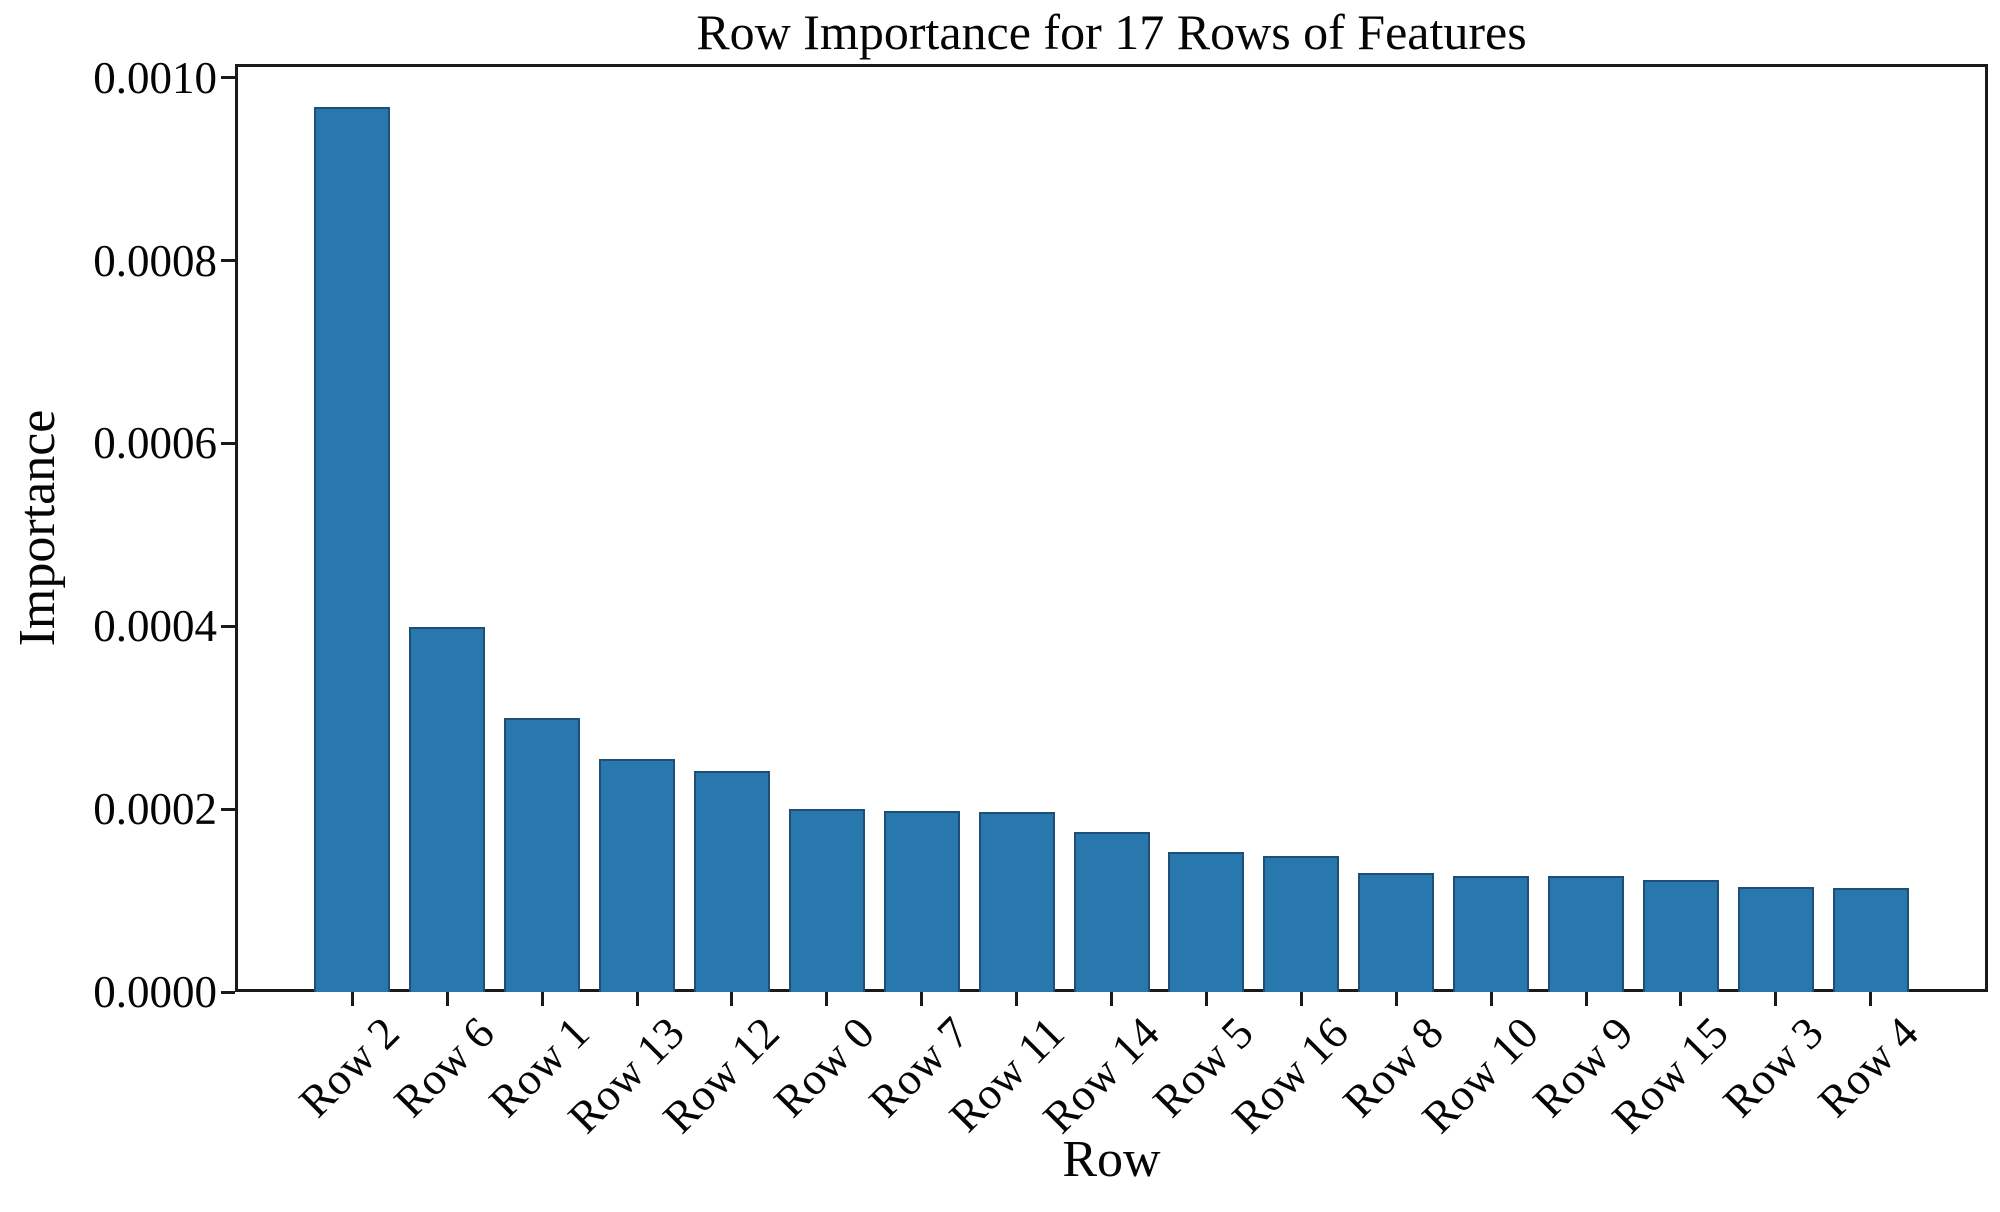 This screenshot has width=2000, height=1212. Describe the element at coordinates (155, 992) in the screenshot. I see `y-tick-label: 0.0000` at that location.